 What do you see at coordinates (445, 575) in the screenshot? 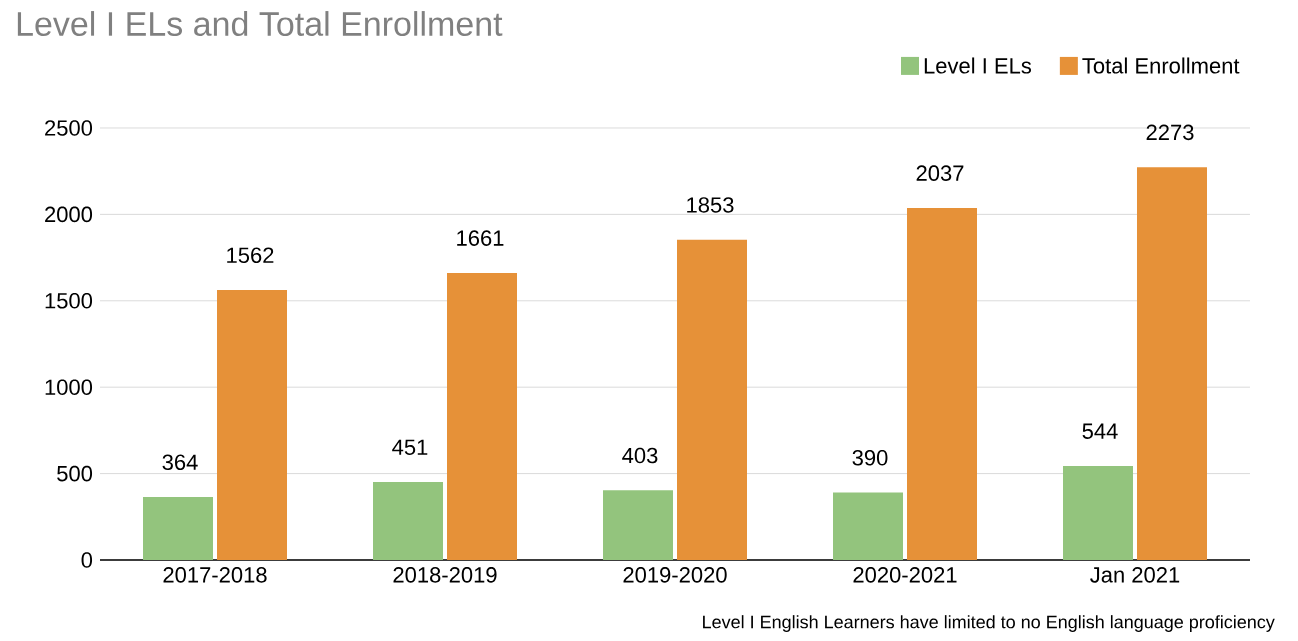
I see `x-tick-label: 2018-2019` at bounding box center [445, 575].